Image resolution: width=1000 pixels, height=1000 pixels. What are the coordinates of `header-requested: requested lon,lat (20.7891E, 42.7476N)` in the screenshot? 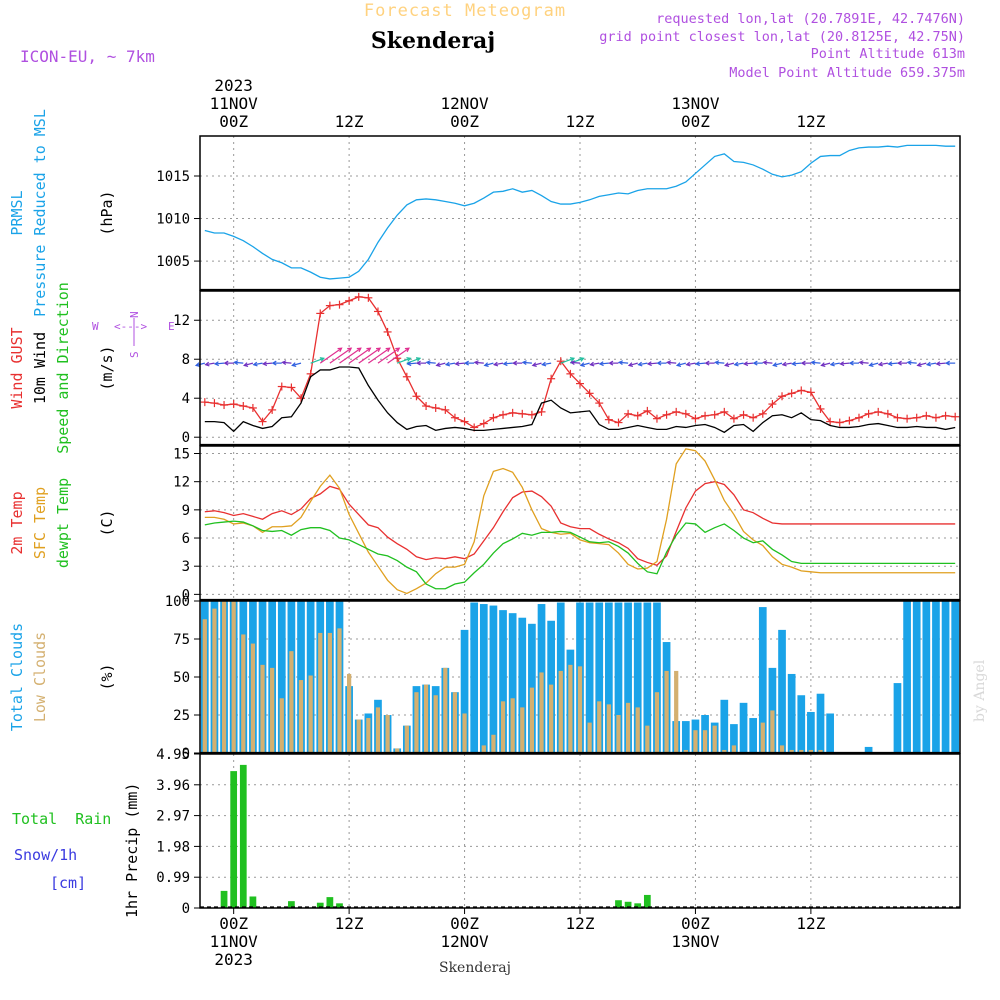 It's located at (810, 19).